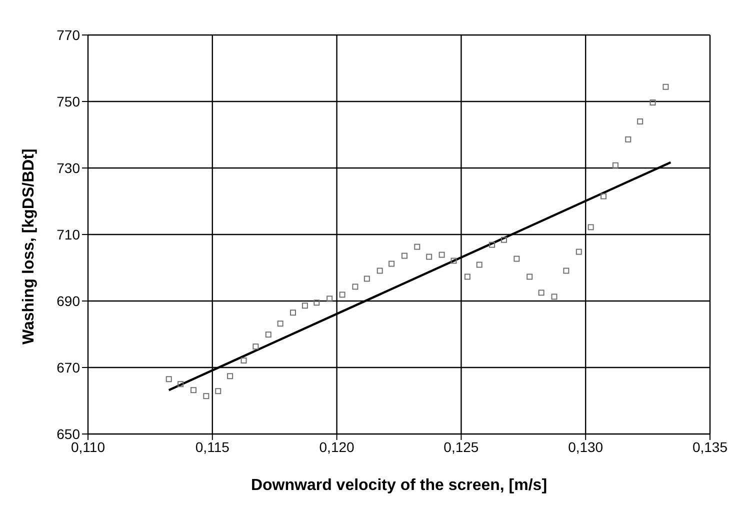 The image size is (742, 512). What do you see at coordinates (68, 234) in the screenshot?
I see `y-tick-label: 710` at bounding box center [68, 234].